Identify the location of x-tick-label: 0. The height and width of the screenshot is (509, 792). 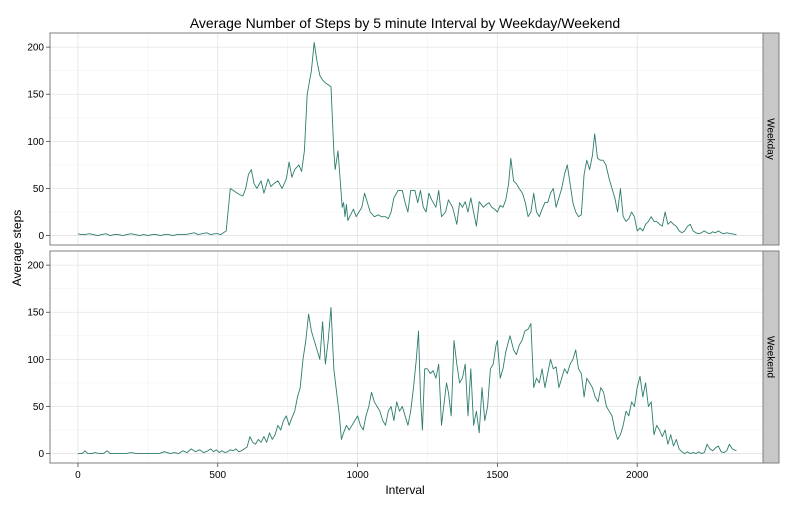
(78, 475).